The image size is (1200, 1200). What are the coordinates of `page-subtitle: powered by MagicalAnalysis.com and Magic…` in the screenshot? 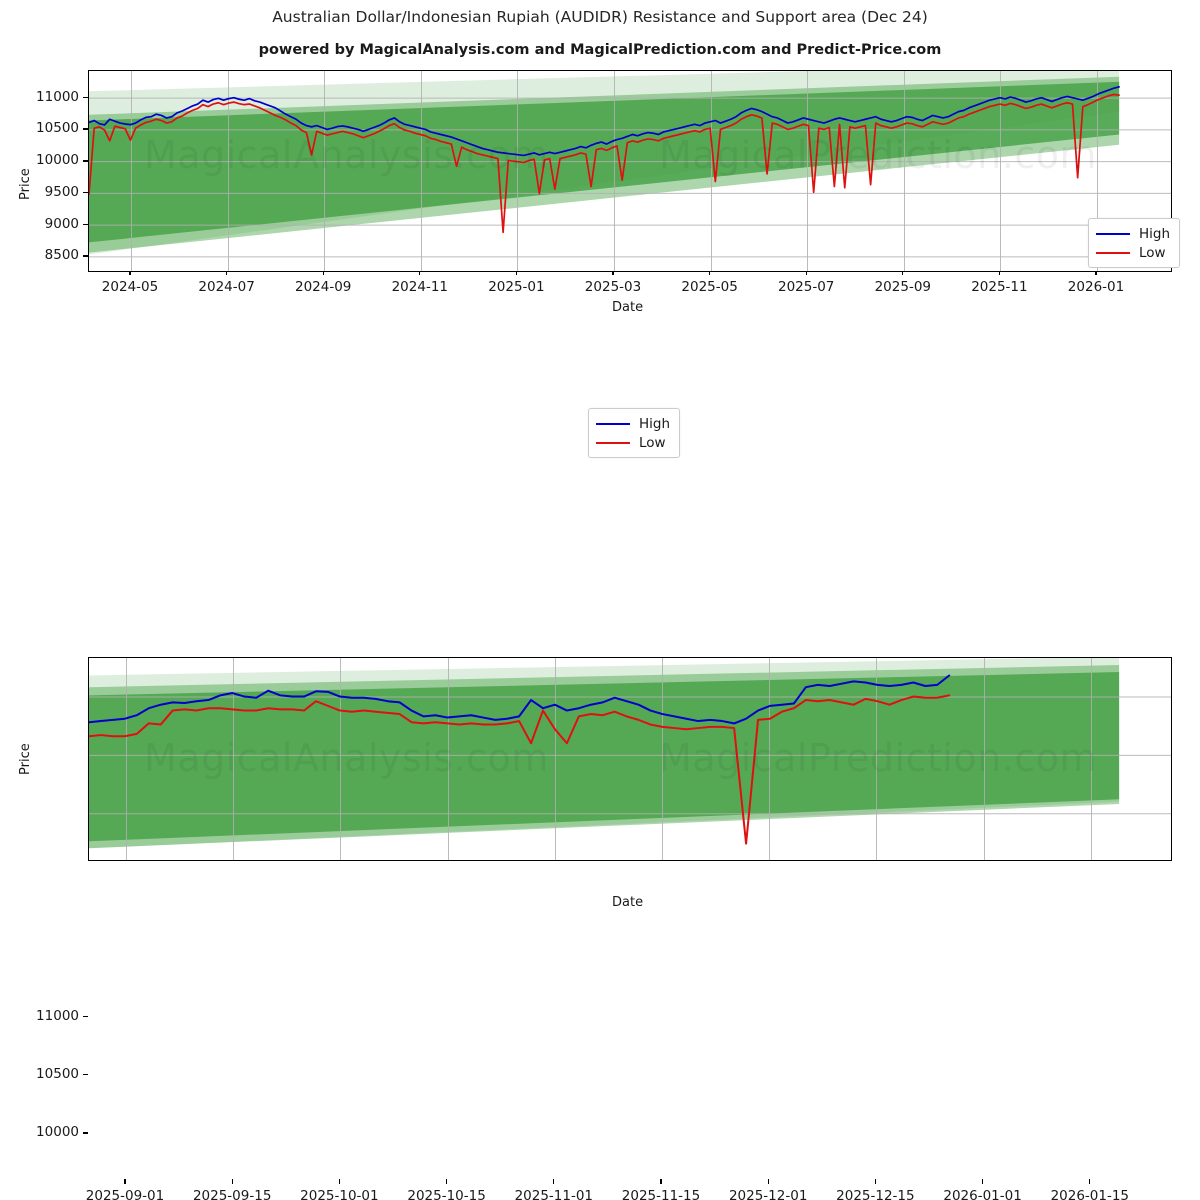 It's located at (600, 50).